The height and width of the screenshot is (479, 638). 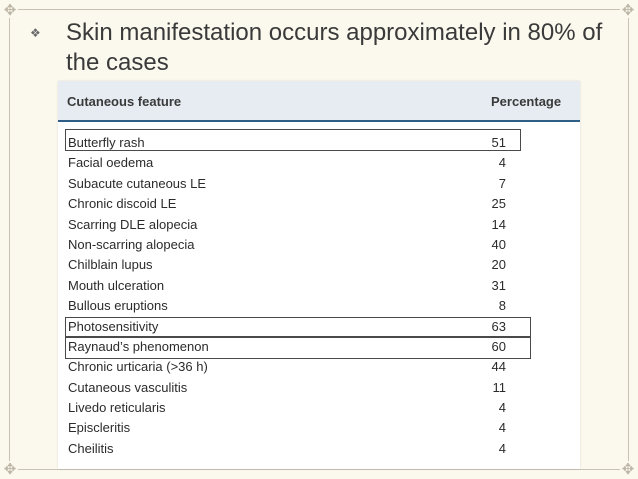 What do you see at coordinates (124, 101) in the screenshot?
I see `column-header-feature: Cutaneous feature` at bounding box center [124, 101].